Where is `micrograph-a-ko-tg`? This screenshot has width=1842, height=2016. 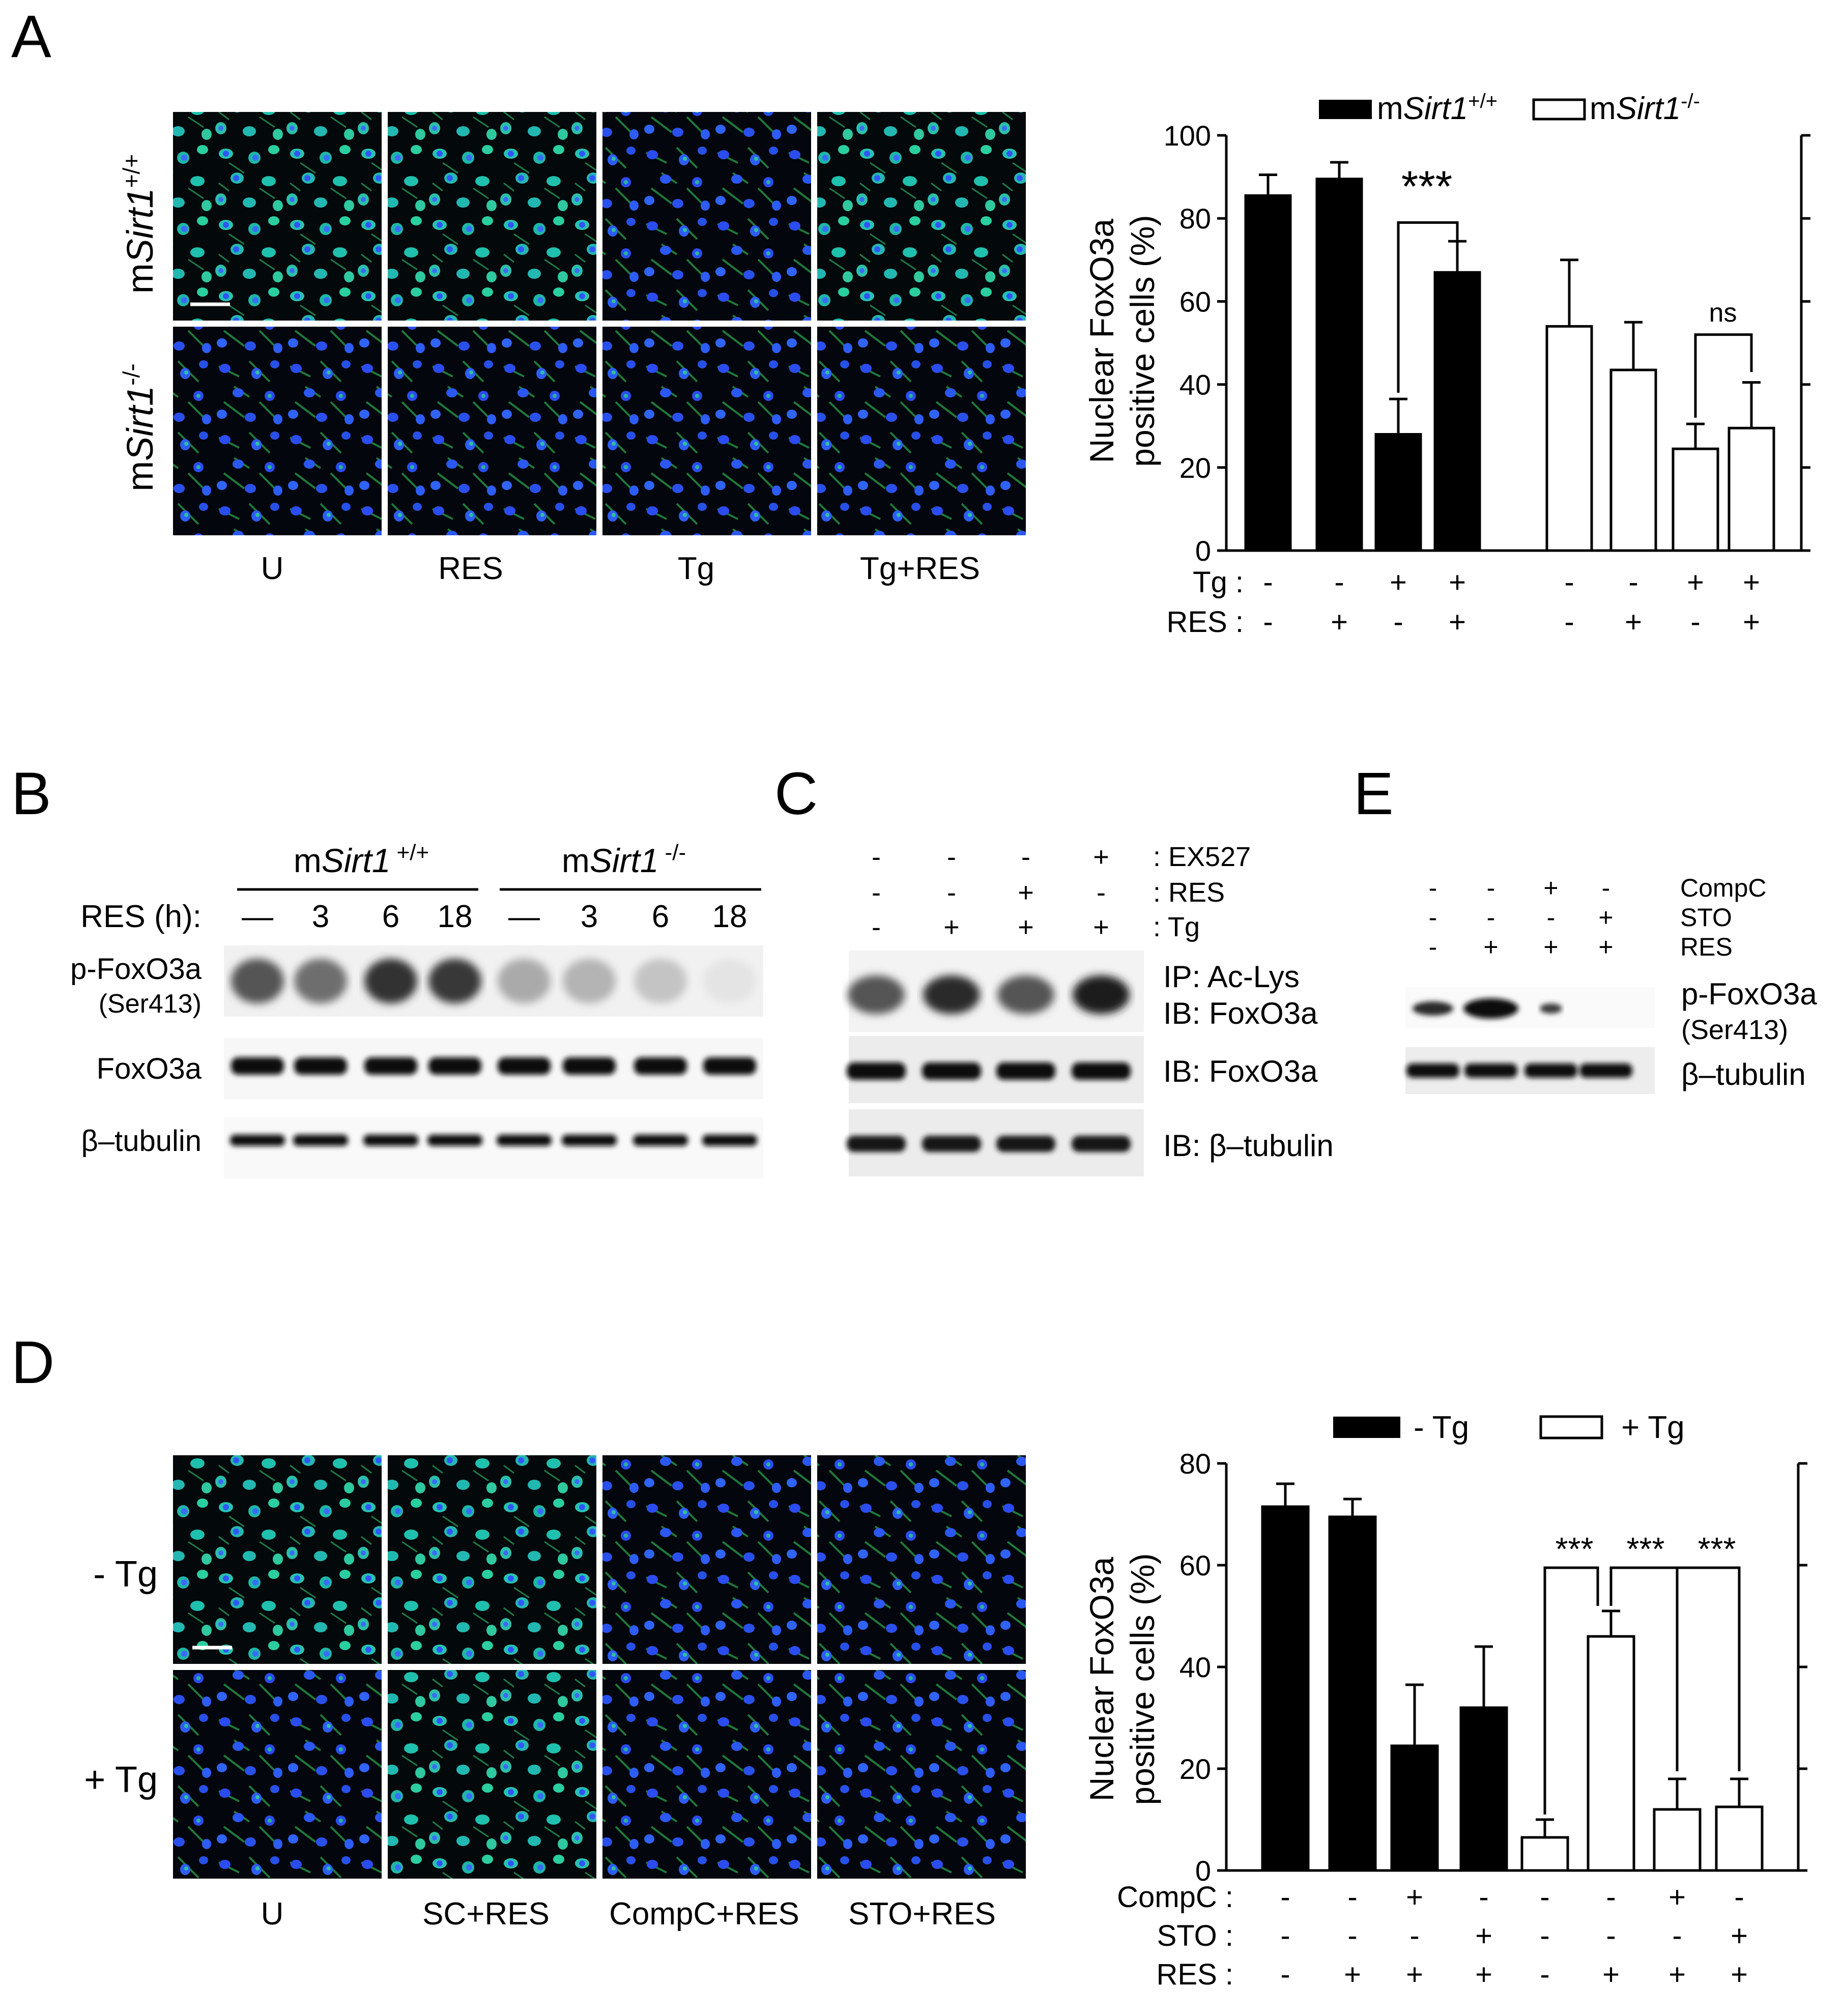 micrograph-a-ko-tg is located at coordinates (707, 431).